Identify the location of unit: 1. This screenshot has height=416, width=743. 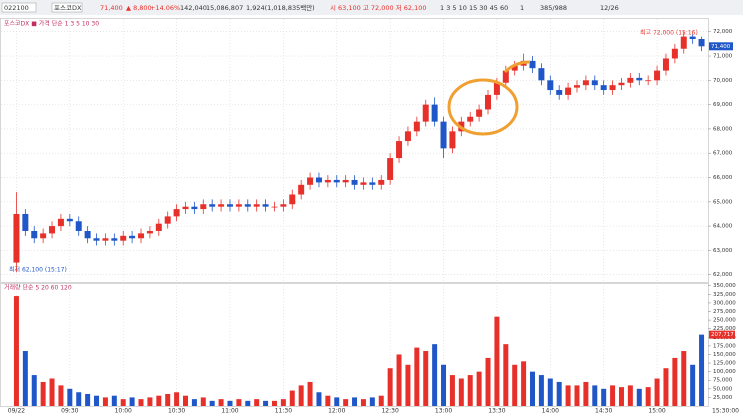
(522, 8).